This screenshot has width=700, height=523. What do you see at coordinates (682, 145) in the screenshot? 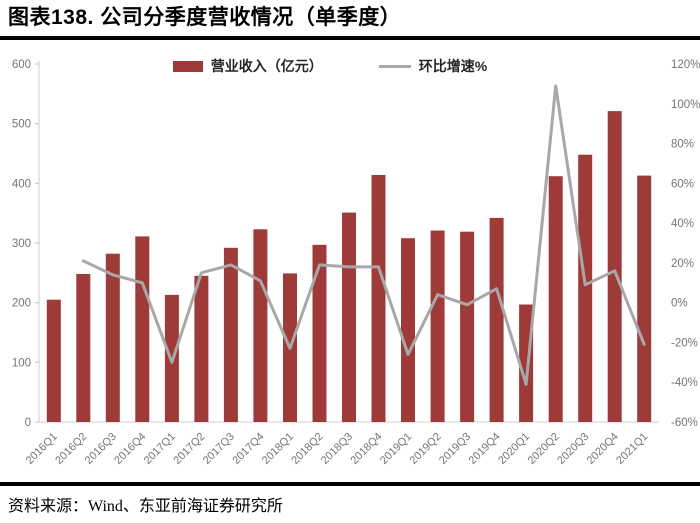
I see `right-axis-label: 80%` at bounding box center [682, 145].